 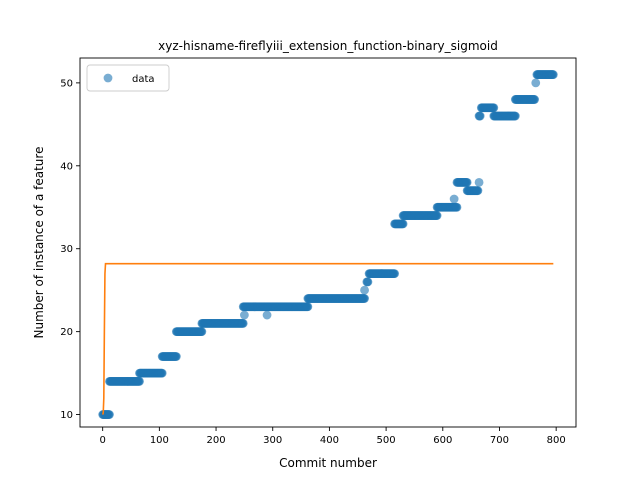 I want to click on legend: data, so click(x=128, y=78).